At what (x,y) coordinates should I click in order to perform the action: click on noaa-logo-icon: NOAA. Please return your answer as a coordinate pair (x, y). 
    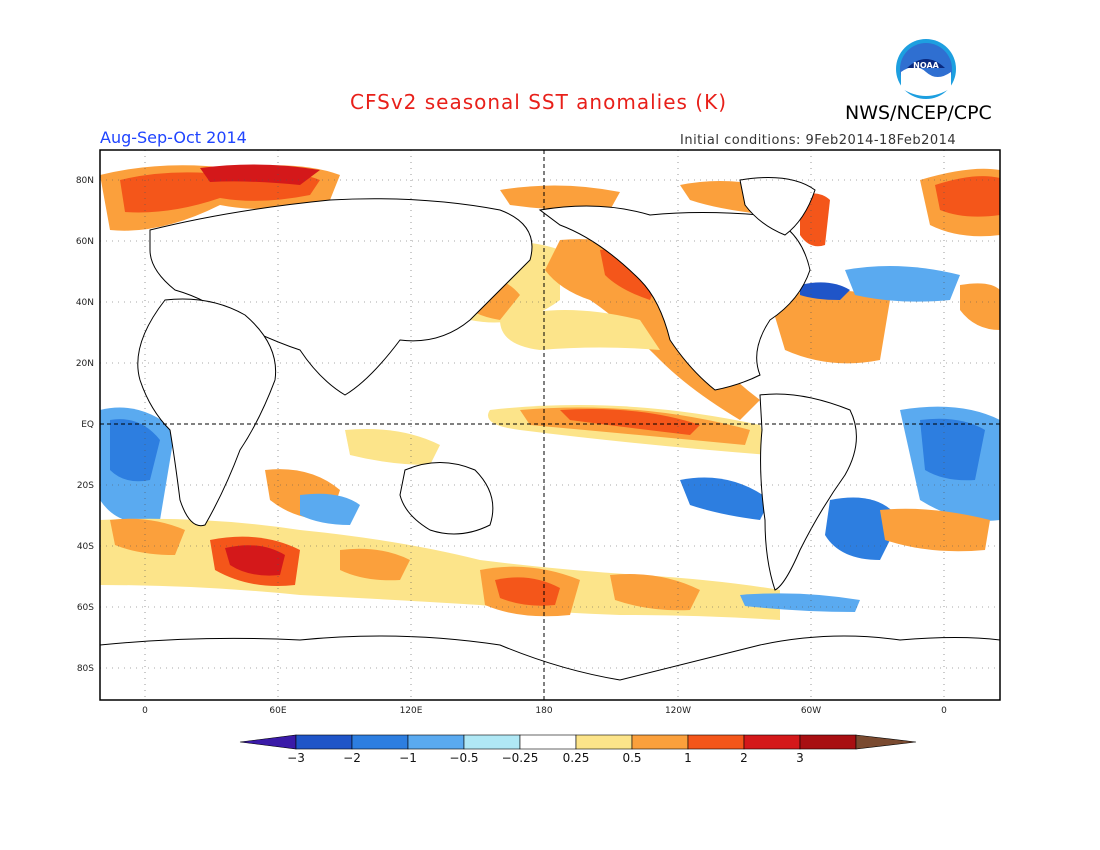
    Looking at the image, I should click on (926, 69).